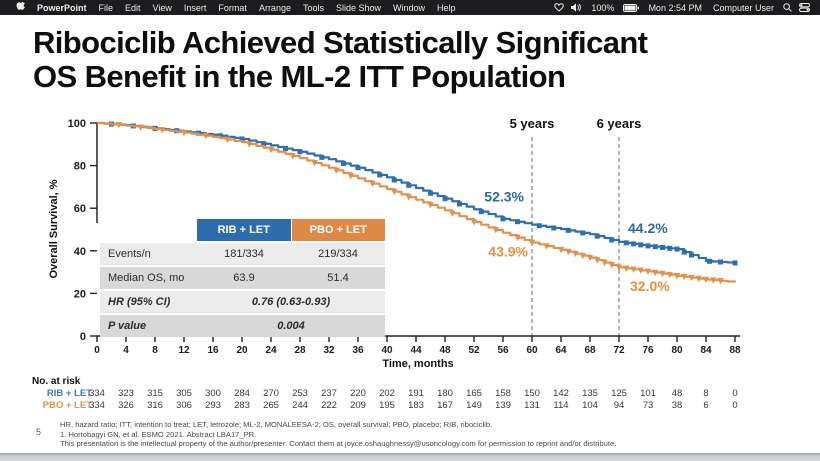 The width and height of the screenshot is (820, 461). Describe the element at coordinates (83, 337) in the screenshot. I see `y-tick-label: 0` at that location.